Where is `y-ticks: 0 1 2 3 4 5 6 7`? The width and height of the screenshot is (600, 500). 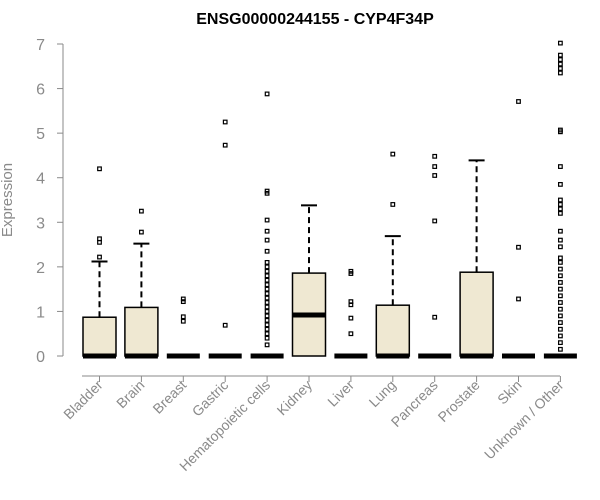 y-ticks: 0 1 2 3 4 5 6 7 is located at coordinates (49, 201).